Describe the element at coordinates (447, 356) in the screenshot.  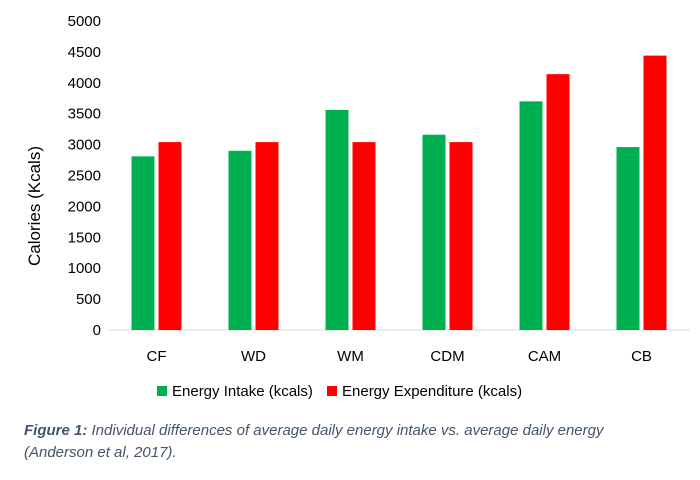
I see `x-tick-label: CDM` at that location.